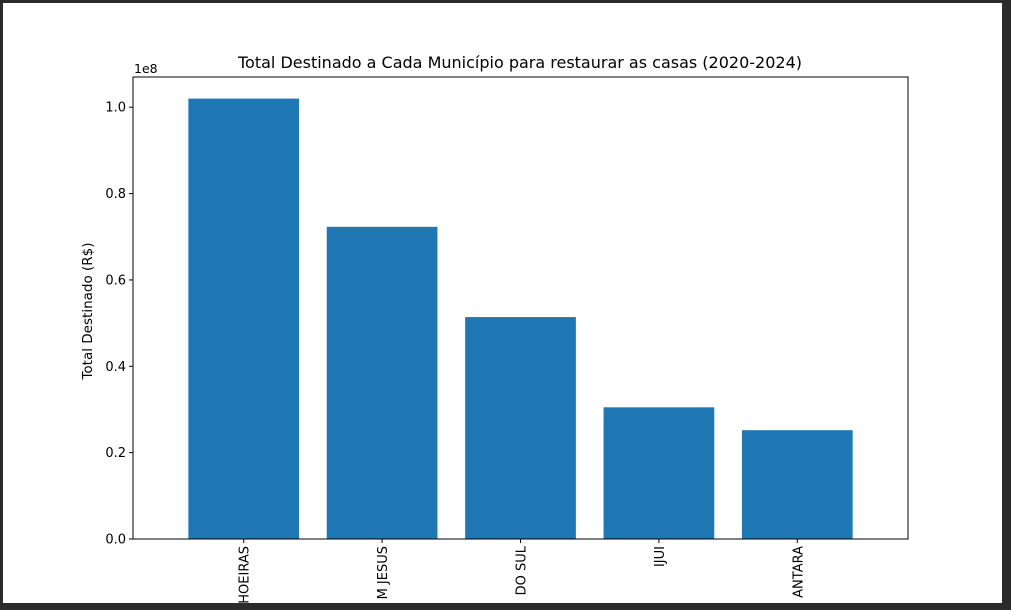  What do you see at coordinates (798, 572) in the screenshot?
I see `x-tick-label-4: ANTARA` at bounding box center [798, 572].